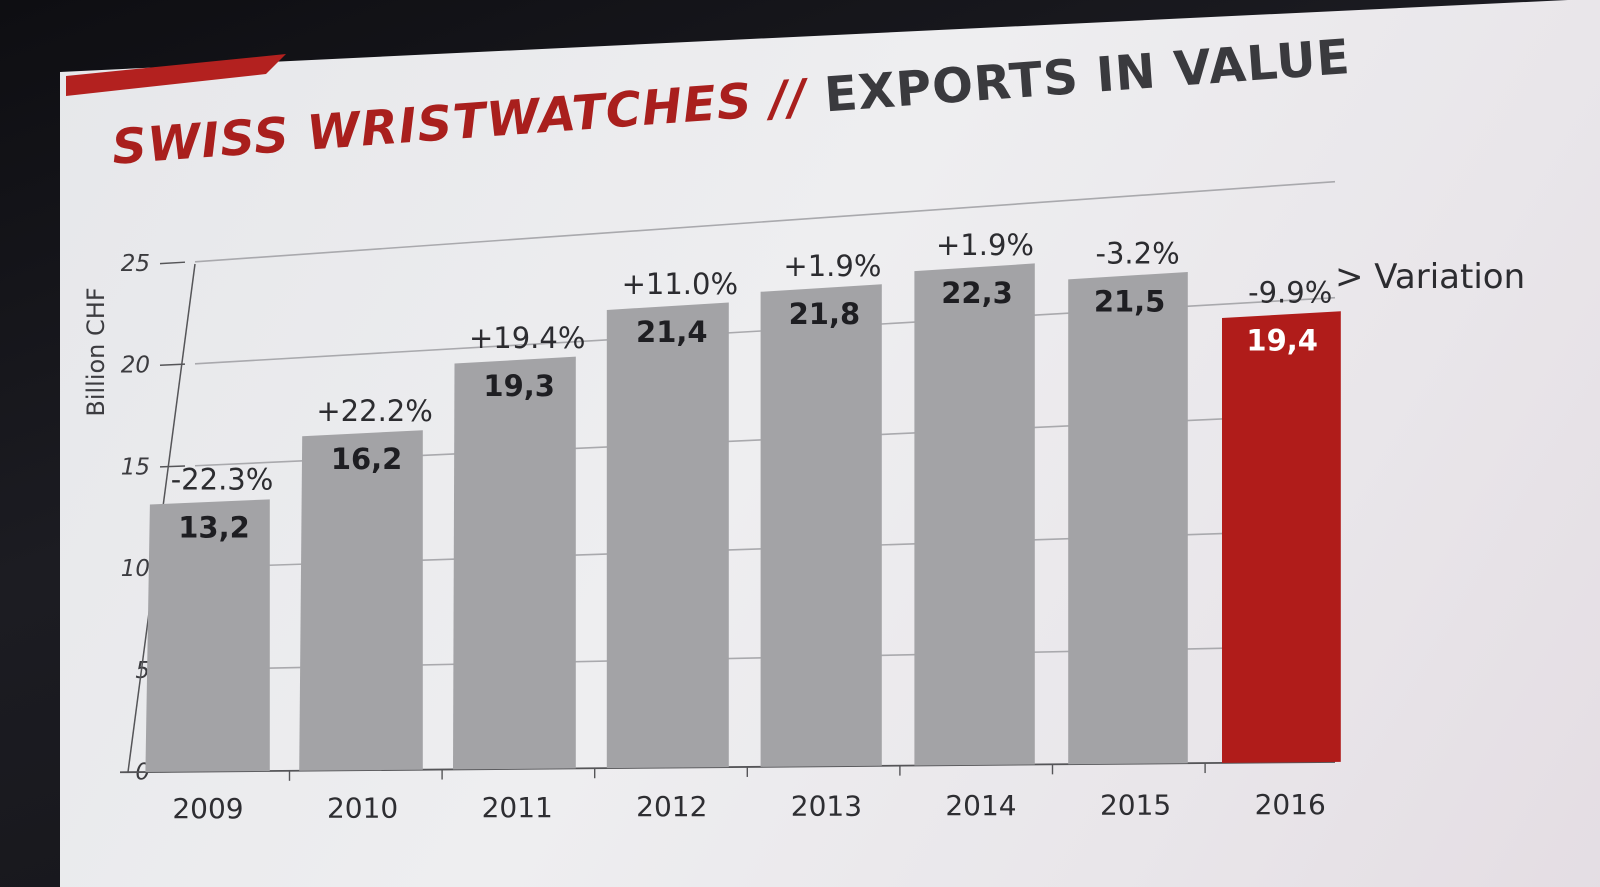 Image resolution: width=1600 pixels, height=887 pixels. Describe the element at coordinates (214, 528) in the screenshot. I see `value-label-2009: 13,2` at that location.